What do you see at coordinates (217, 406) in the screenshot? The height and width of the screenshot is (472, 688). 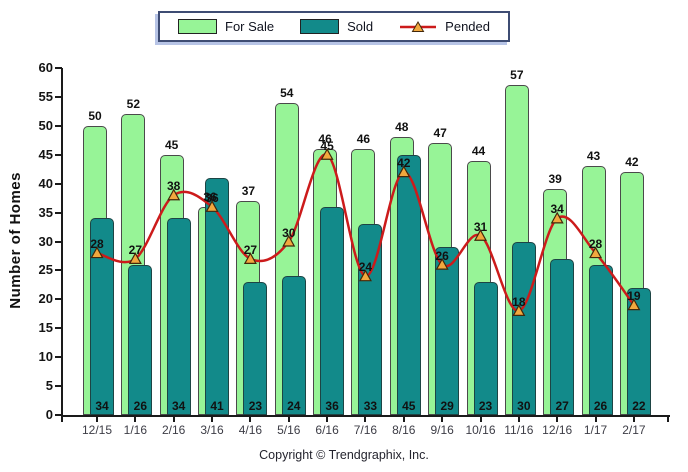 I see `bar-value-label-sold: 41` at bounding box center [217, 406].